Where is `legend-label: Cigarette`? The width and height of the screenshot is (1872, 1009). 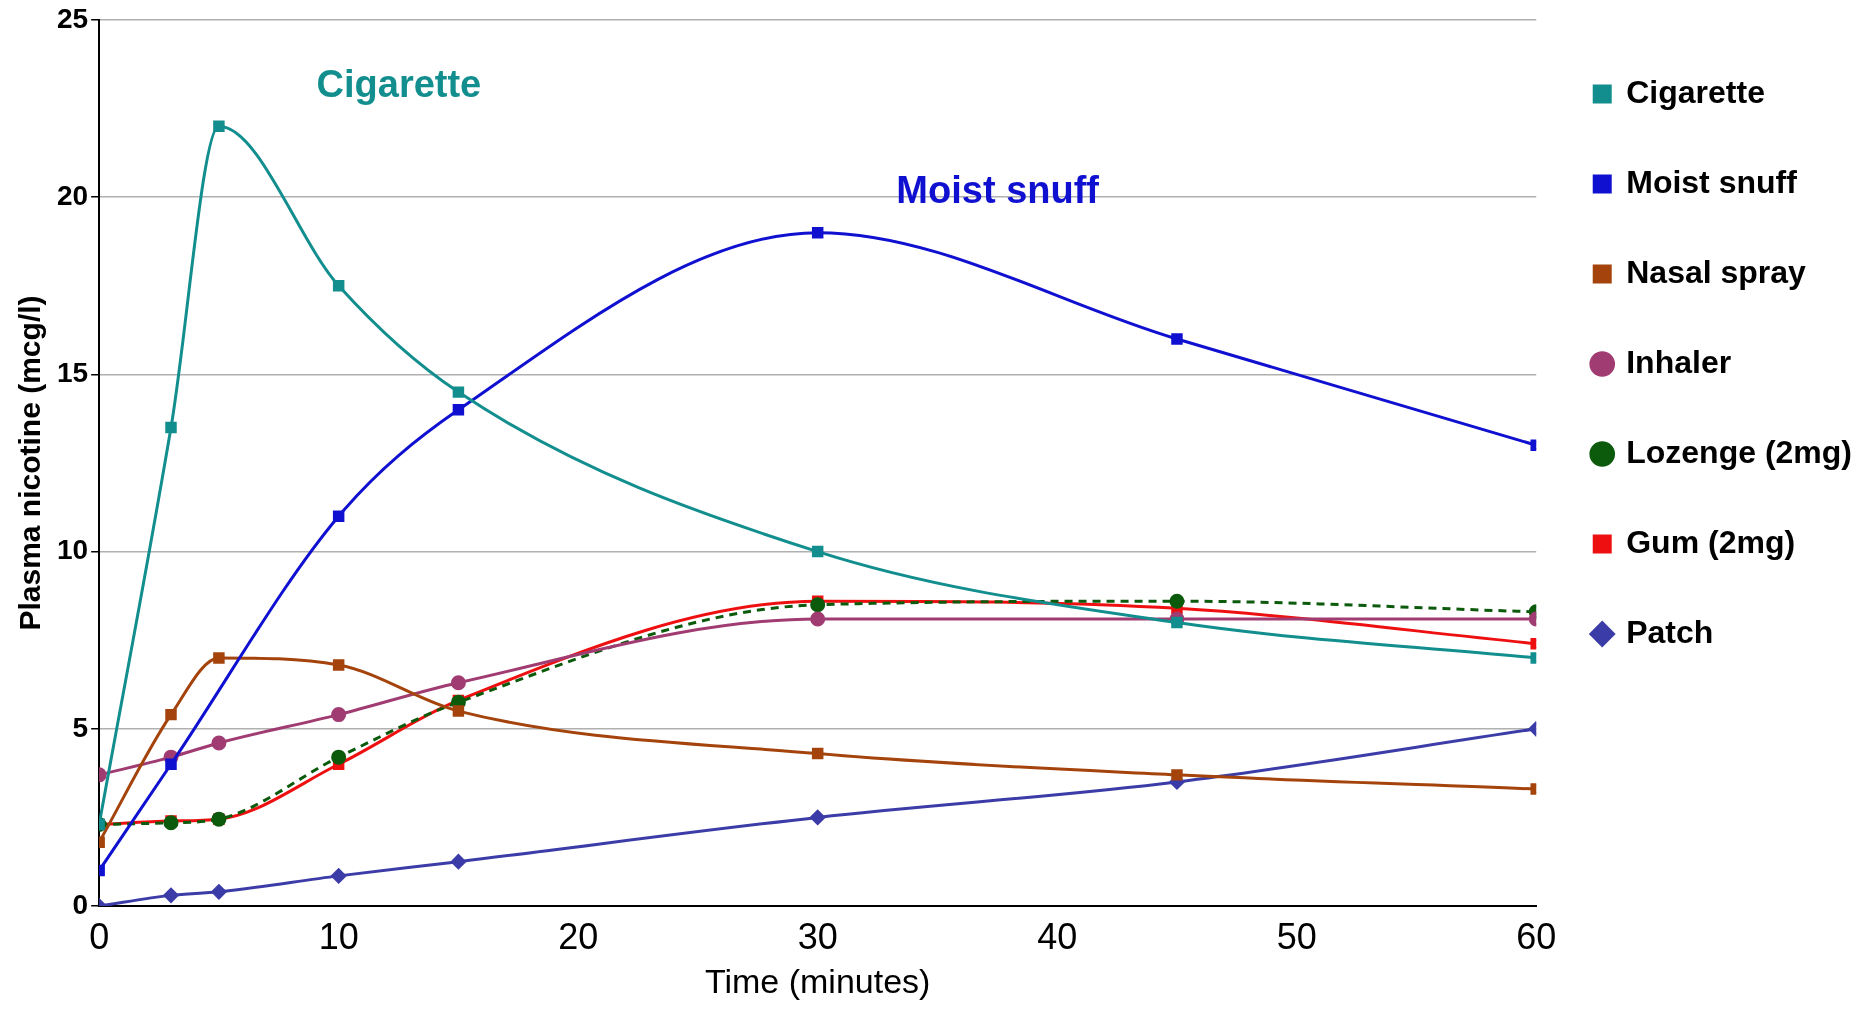
legend-label: Cigarette is located at coordinates (1695, 91).